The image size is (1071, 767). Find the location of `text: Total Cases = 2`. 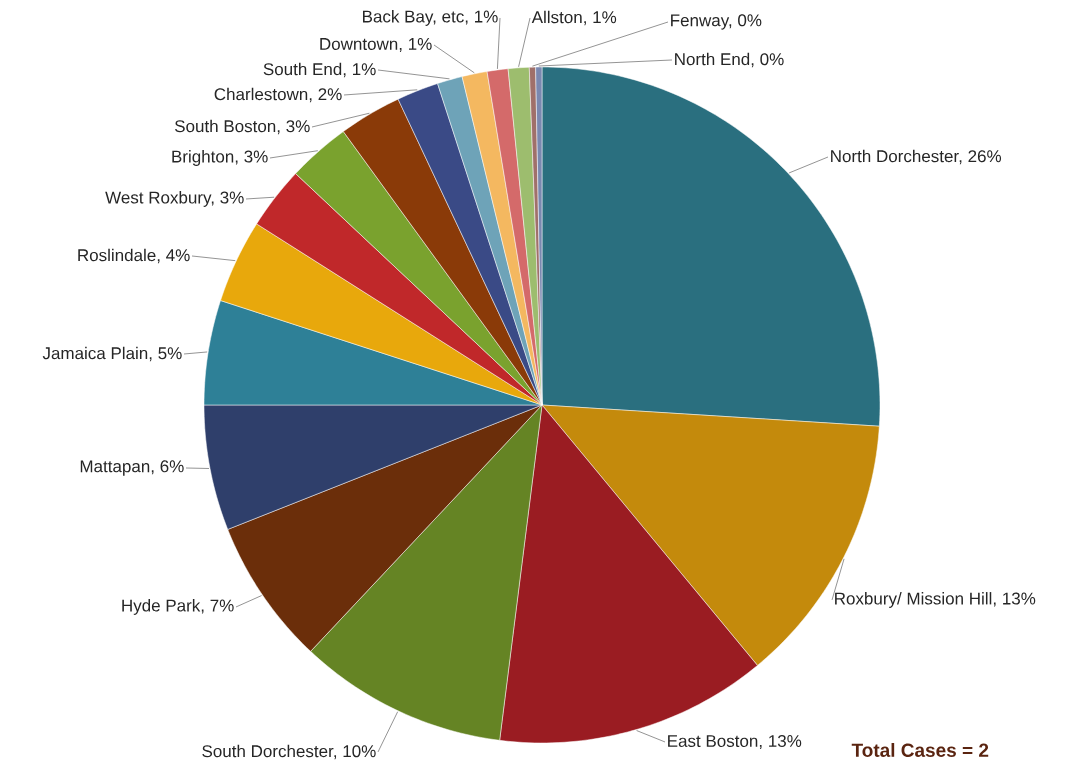

text: Total Cases = 2 is located at coordinates (920, 750).